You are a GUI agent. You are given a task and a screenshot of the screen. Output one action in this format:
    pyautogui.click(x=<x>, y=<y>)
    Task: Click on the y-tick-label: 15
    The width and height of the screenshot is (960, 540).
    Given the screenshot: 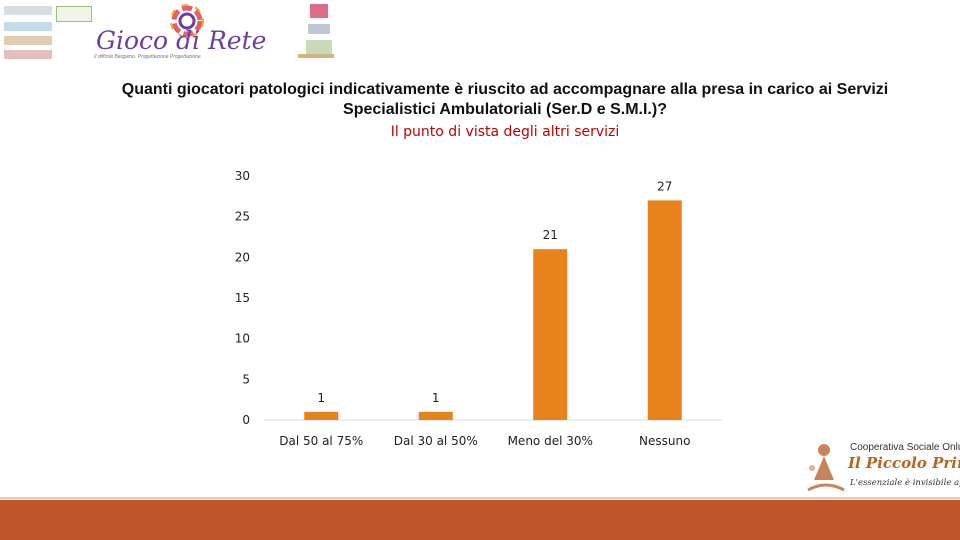 What is the action you would take?
    pyautogui.click(x=242, y=298)
    